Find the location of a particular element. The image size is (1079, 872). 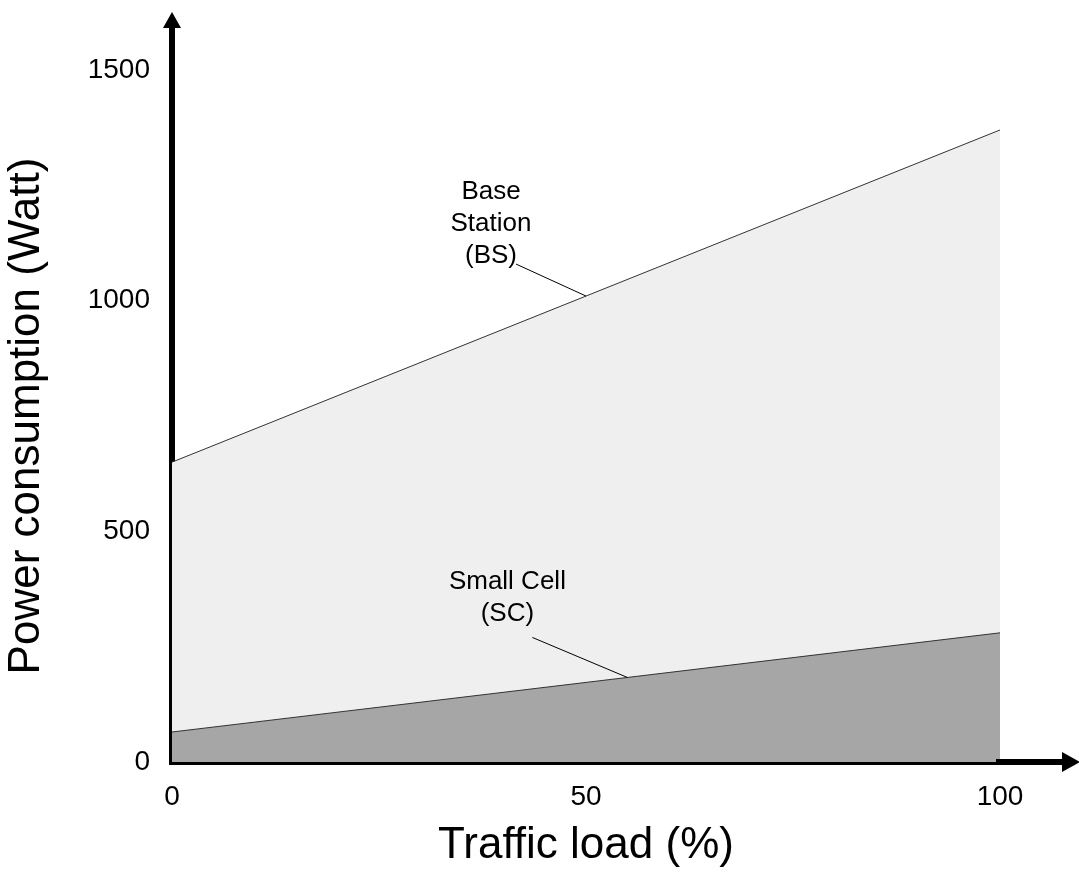

y-tick-label: 500 is located at coordinates (126, 530).